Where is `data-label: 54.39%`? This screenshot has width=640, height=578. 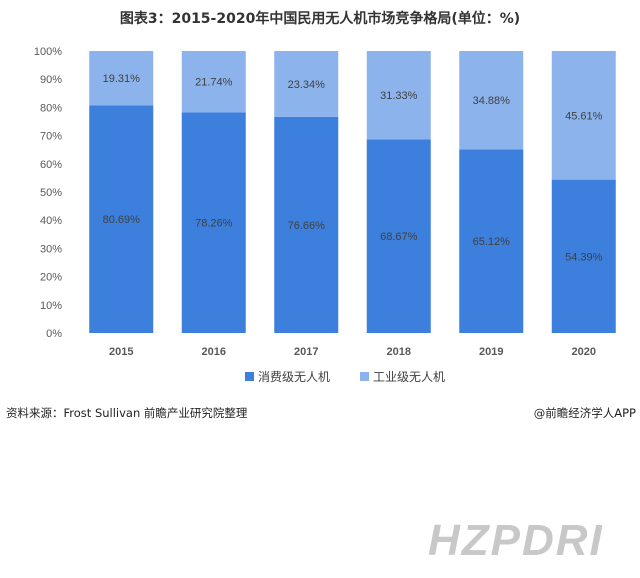
data-label: 54.39% is located at coordinates (584, 257).